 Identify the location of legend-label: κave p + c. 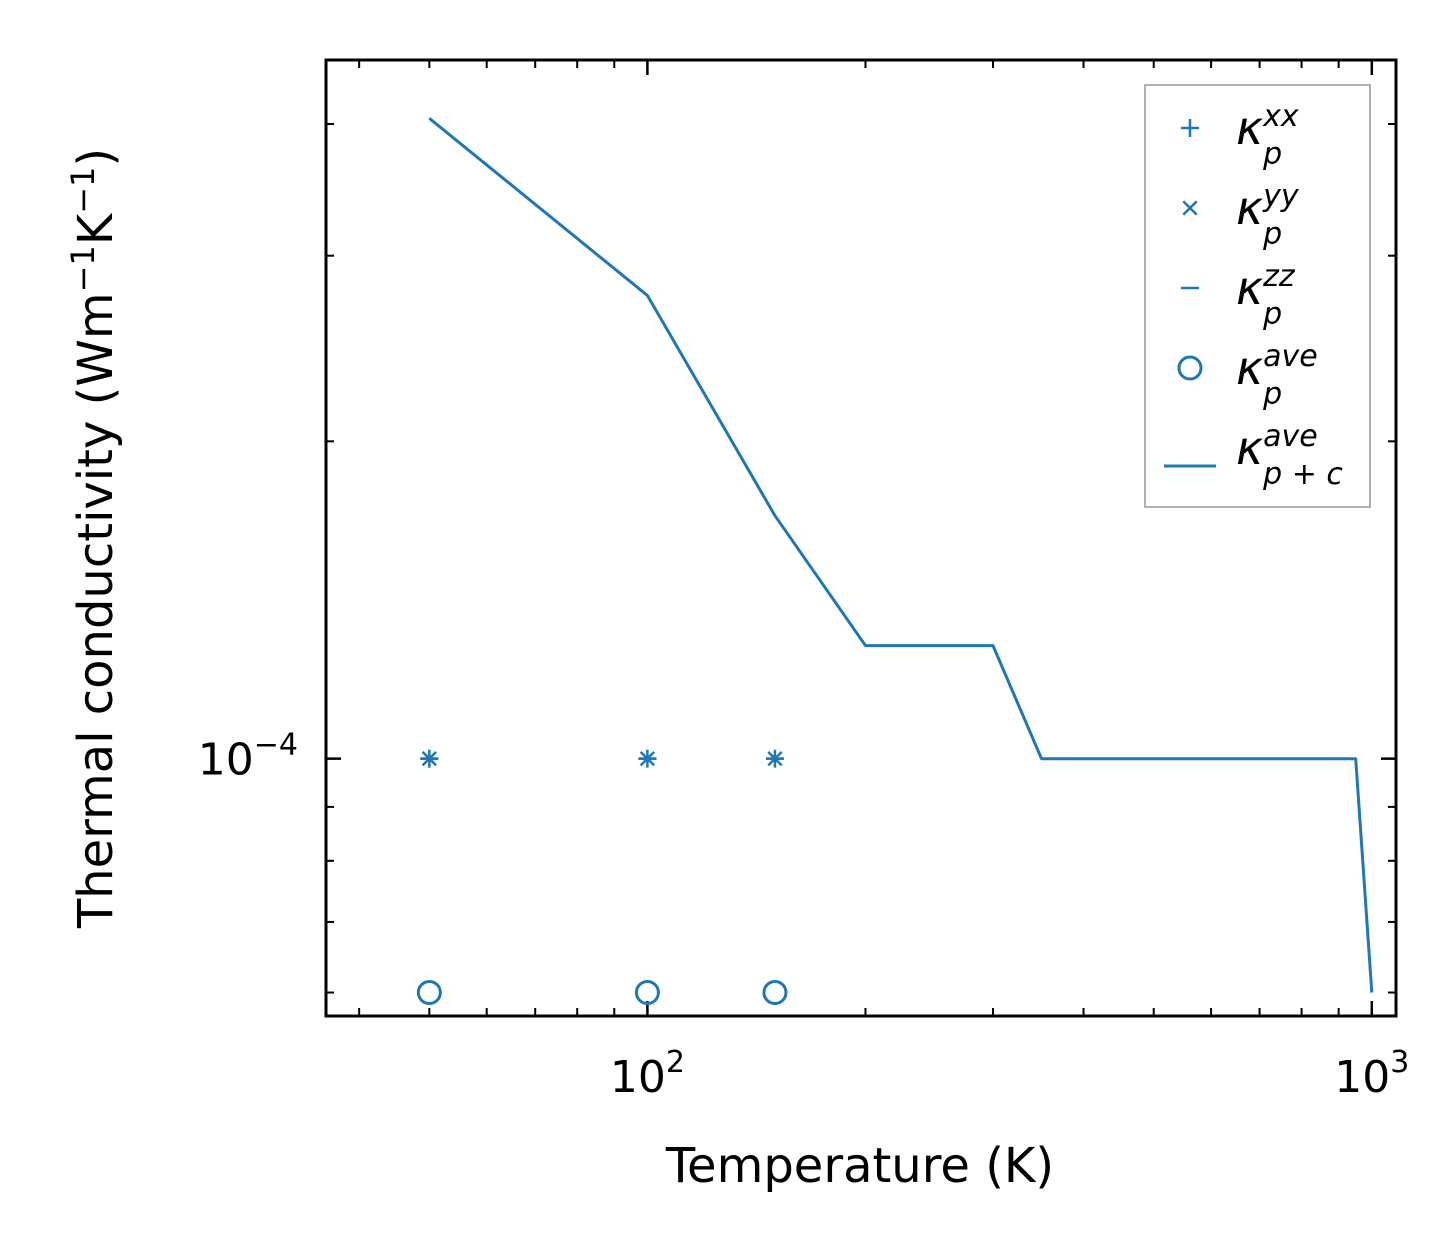
(1289, 455).